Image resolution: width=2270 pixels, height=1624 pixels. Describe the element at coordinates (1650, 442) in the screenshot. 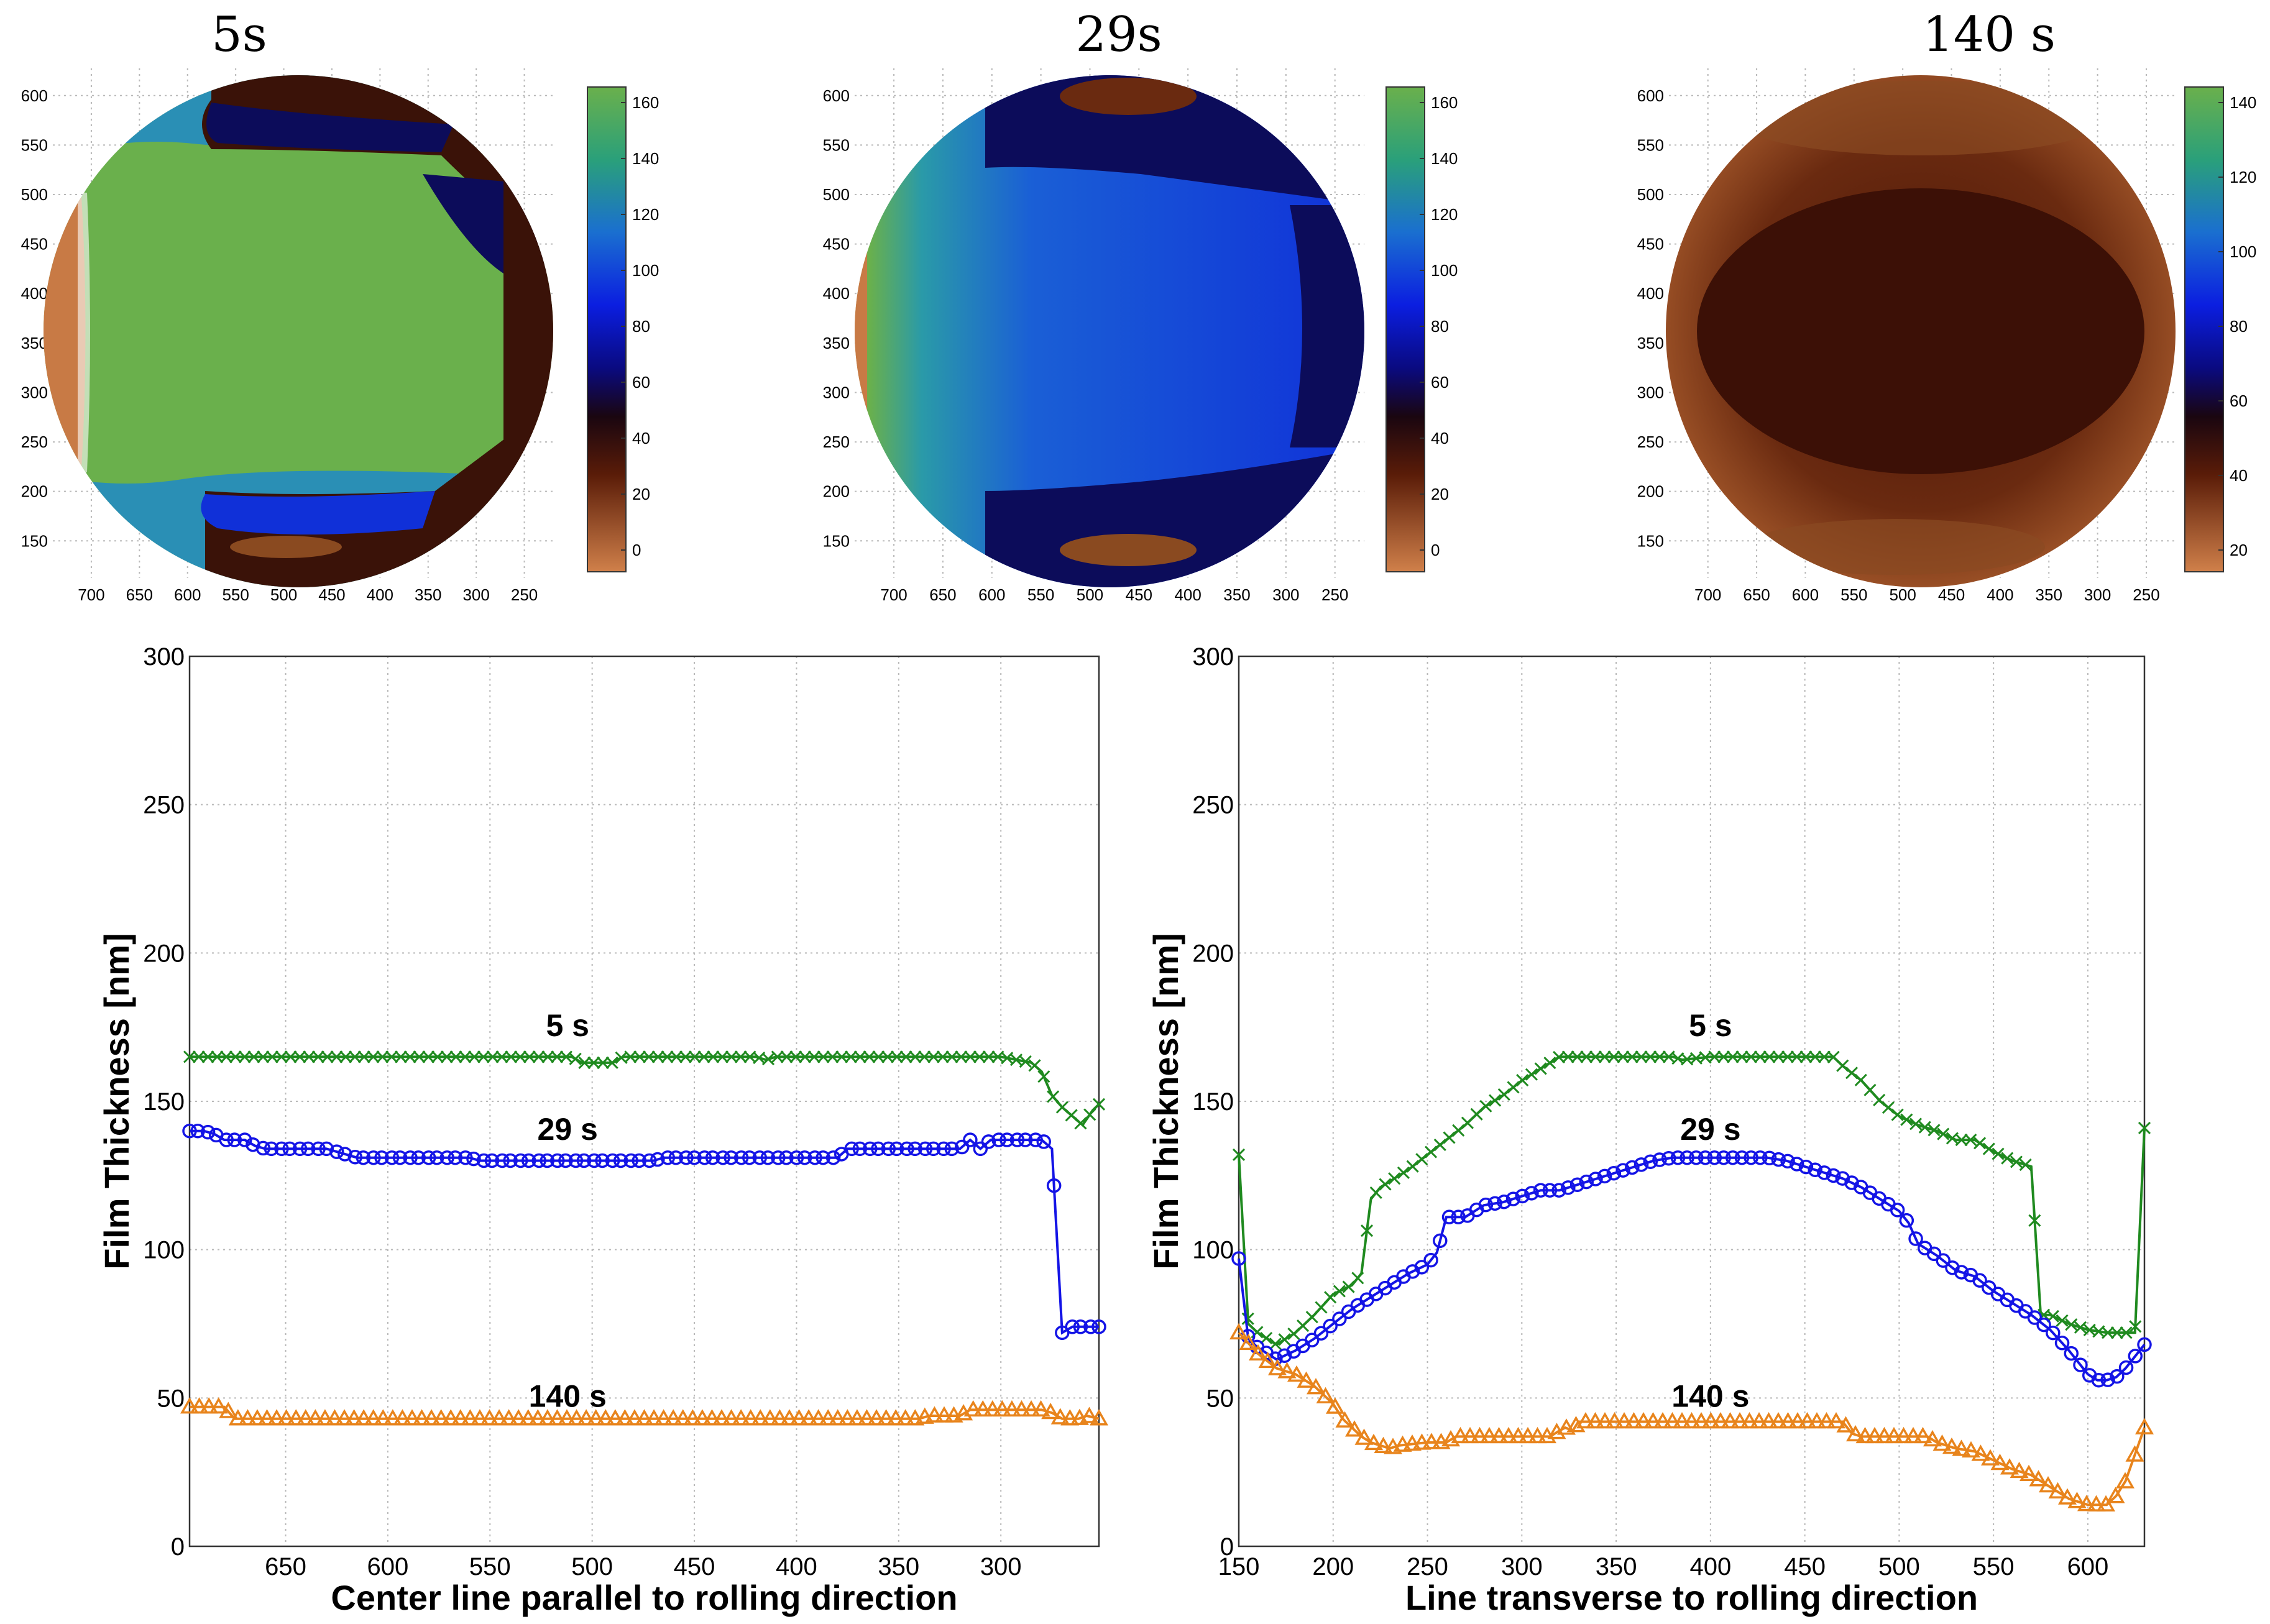

I see `map-y-tick: 250` at that location.